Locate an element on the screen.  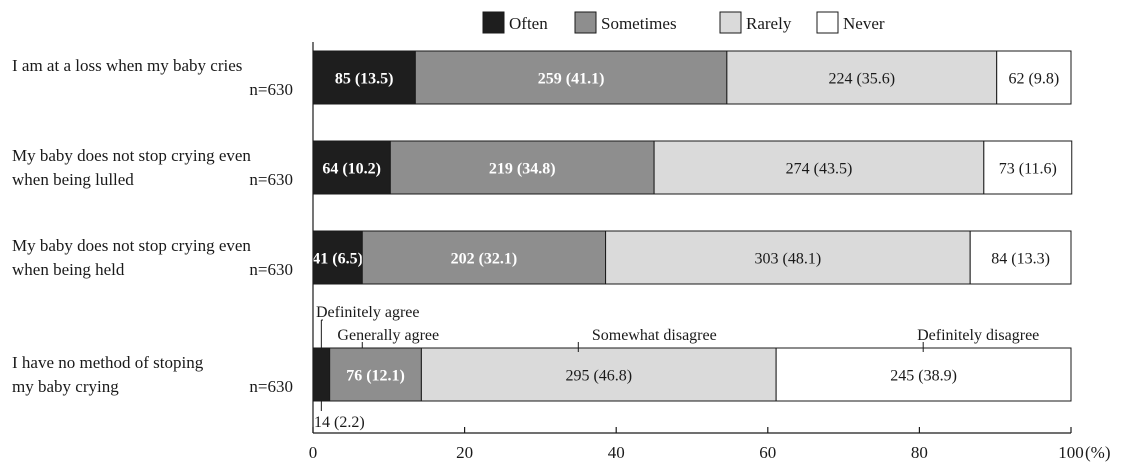
x-axis-unit-label: (%) is located at coordinates (1097, 452).